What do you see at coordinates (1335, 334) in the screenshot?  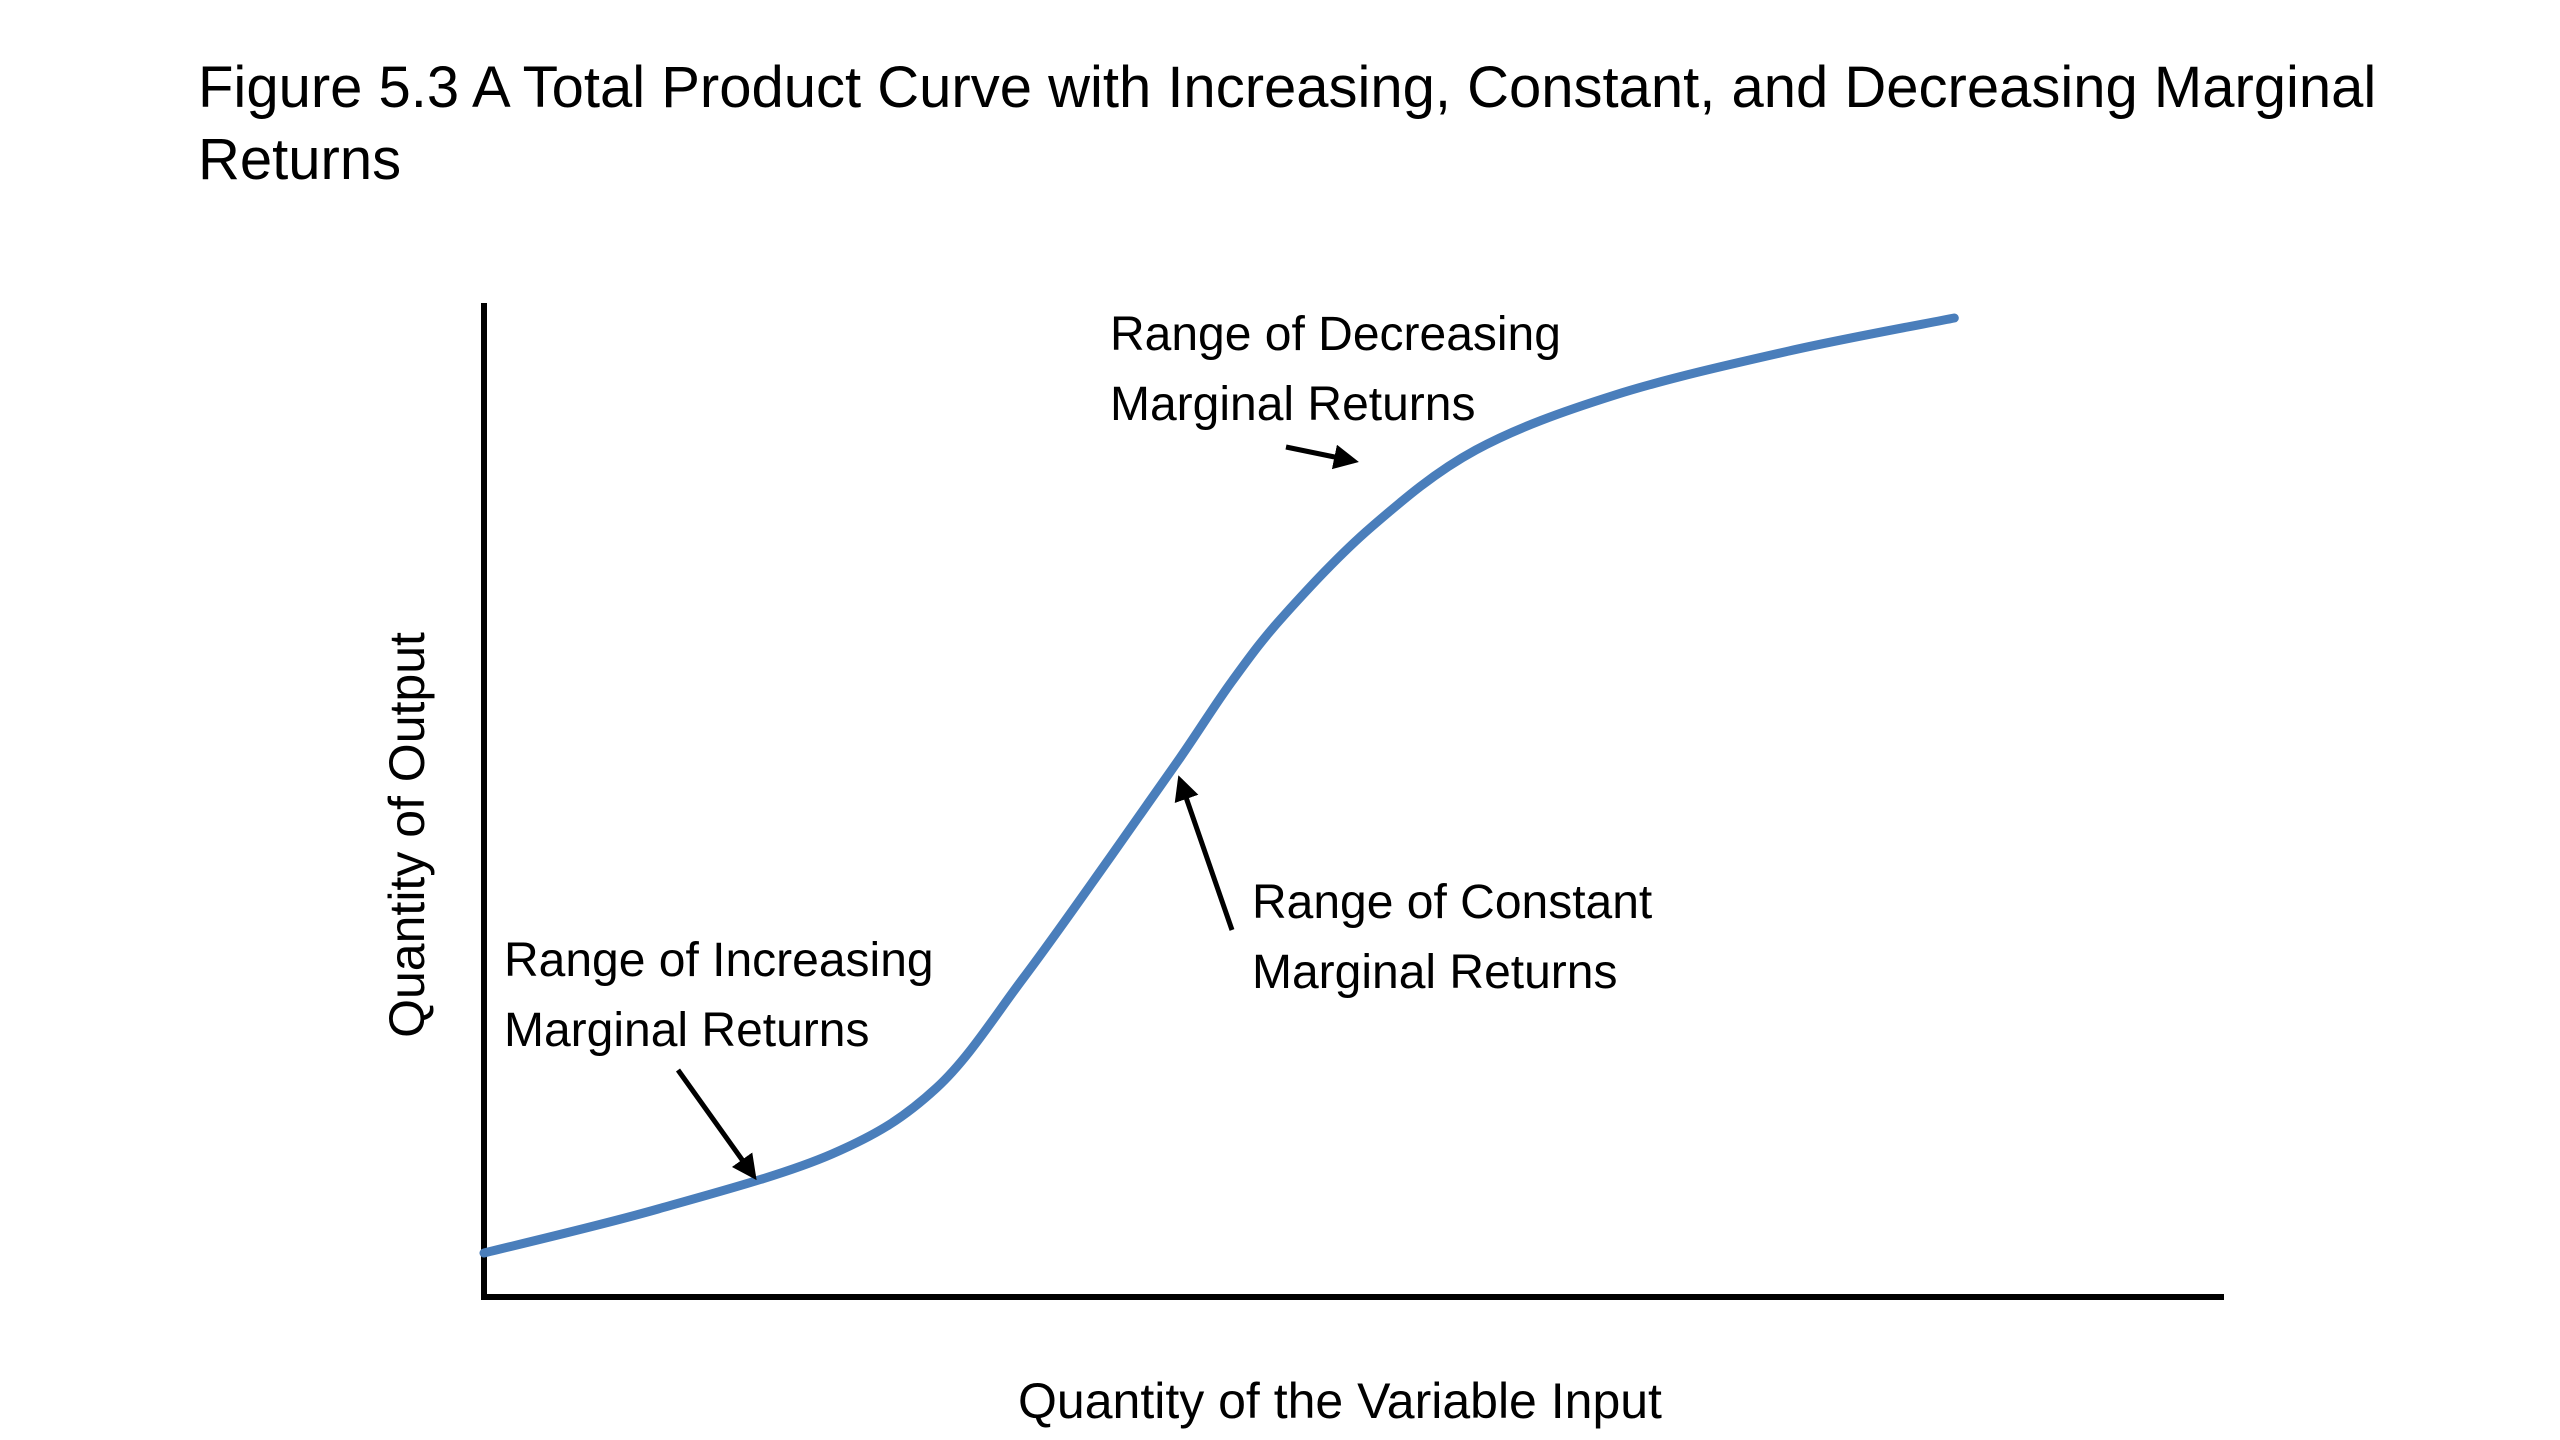 I see `annotation-decreasing-line1: Range of Decreasing` at bounding box center [1335, 334].